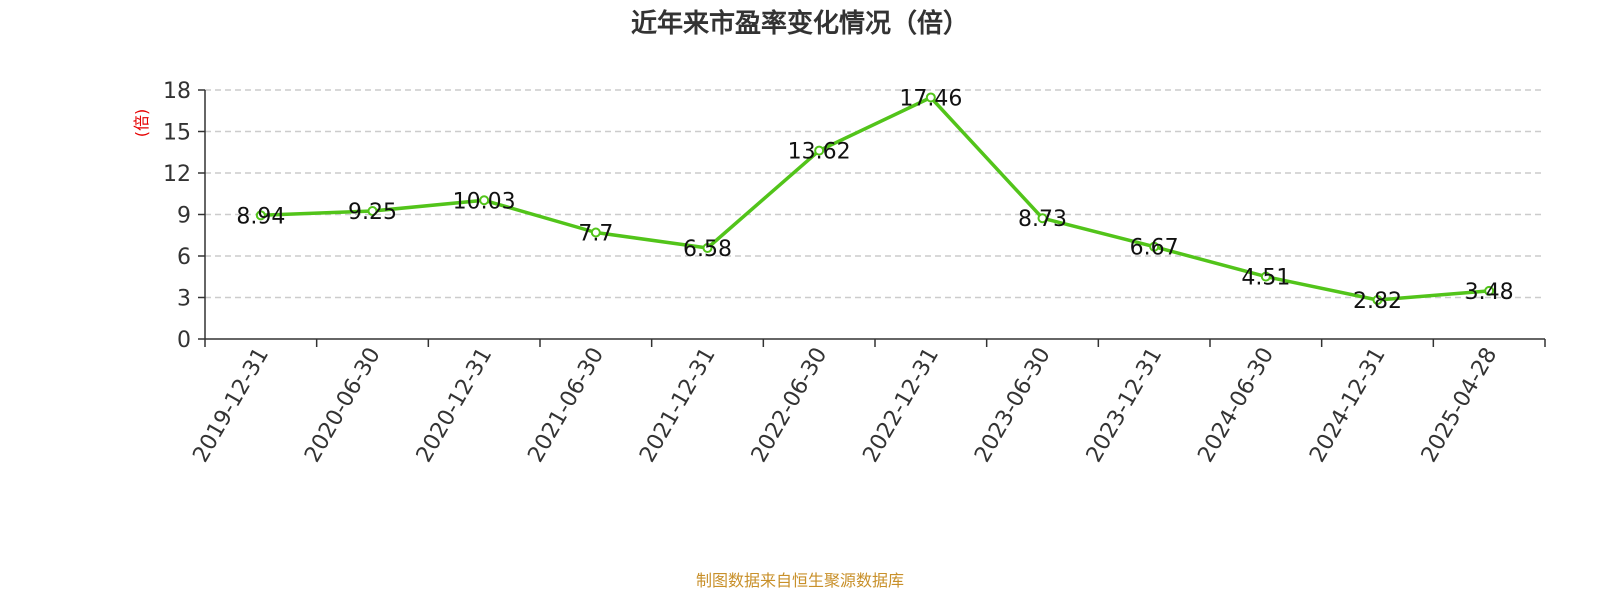  I want to click on y-tick-label: 12, so click(177, 174).